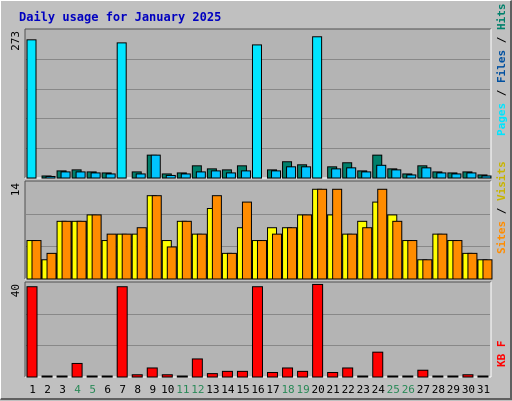 The image size is (512, 401). What do you see at coordinates (363, 389) in the screenshot?
I see `day-label: 23` at bounding box center [363, 389].